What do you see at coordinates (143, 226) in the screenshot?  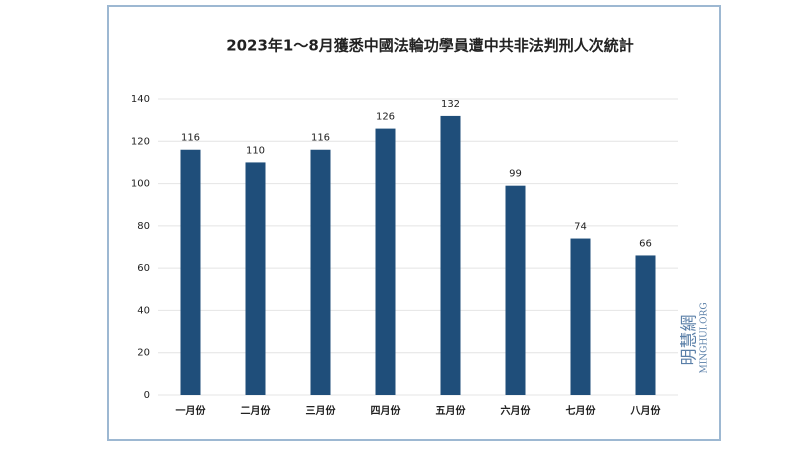 I see `y-tick-label: 80` at bounding box center [143, 226].